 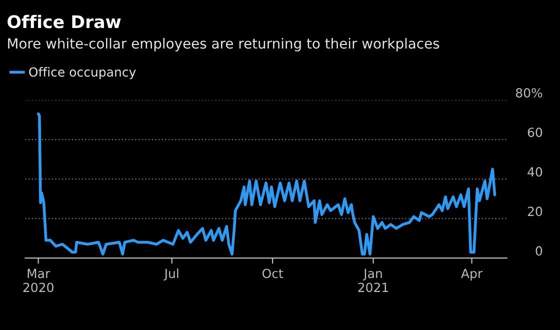 What do you see at coordinates (472, 274) in the screenshot?
I see `x-tick-label: Apr` at bounding box center [472, 274].